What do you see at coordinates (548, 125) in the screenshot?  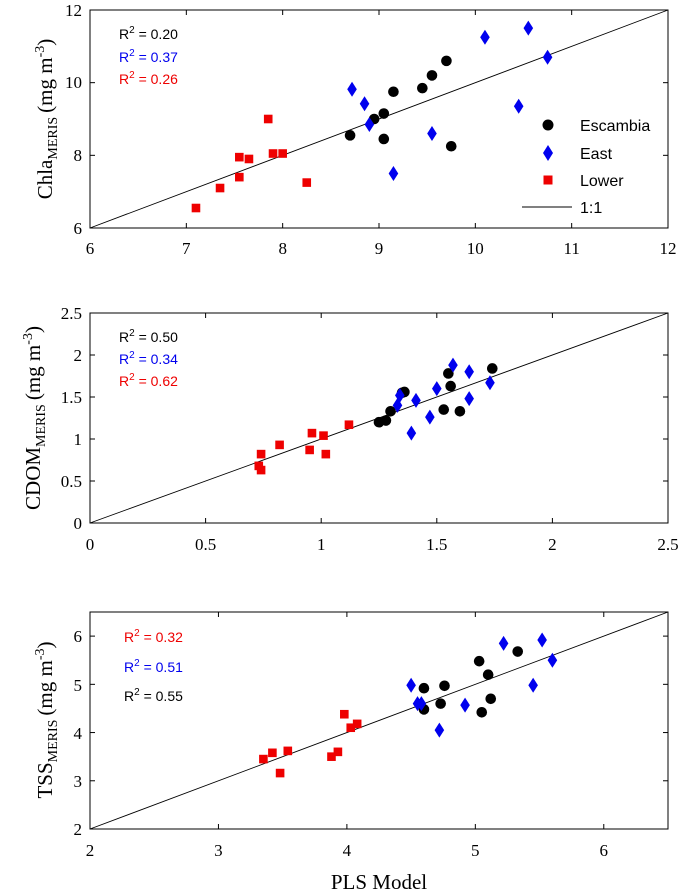 I see `legend-marker-escambia` at bounding box center [548, 125].